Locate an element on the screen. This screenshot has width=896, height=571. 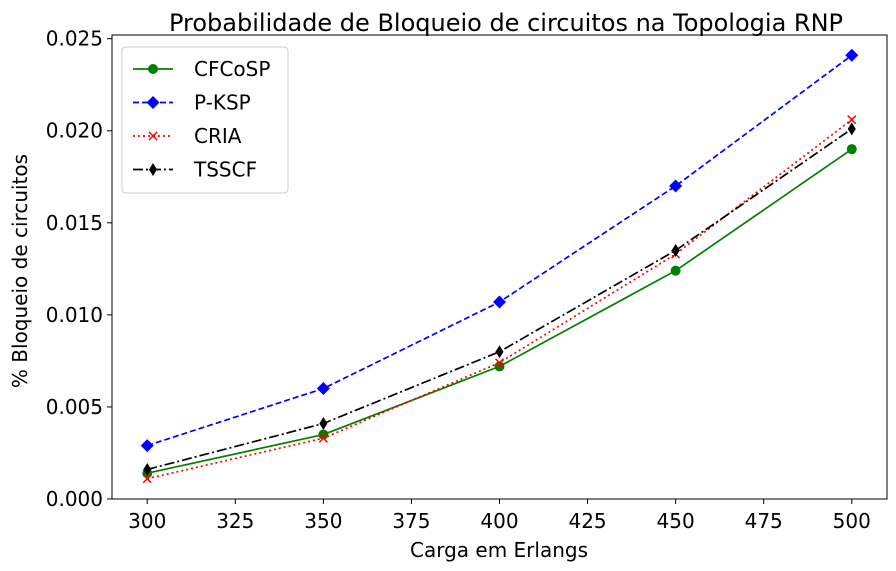
x-axis-label: Carga em Erlangs is located at coordinates (499, 550).